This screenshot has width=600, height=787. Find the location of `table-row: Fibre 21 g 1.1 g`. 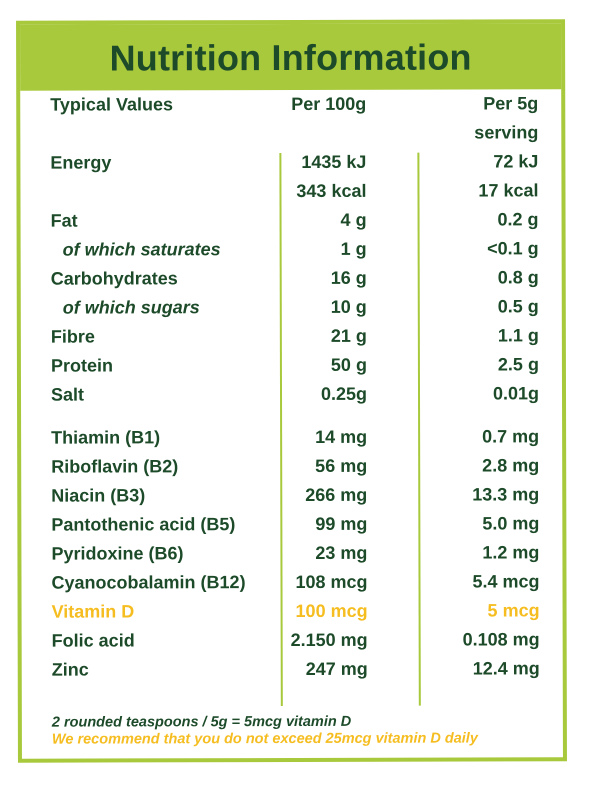

table-row: Fibre 21 g 1.1 g is located at coordinates (296, 336).